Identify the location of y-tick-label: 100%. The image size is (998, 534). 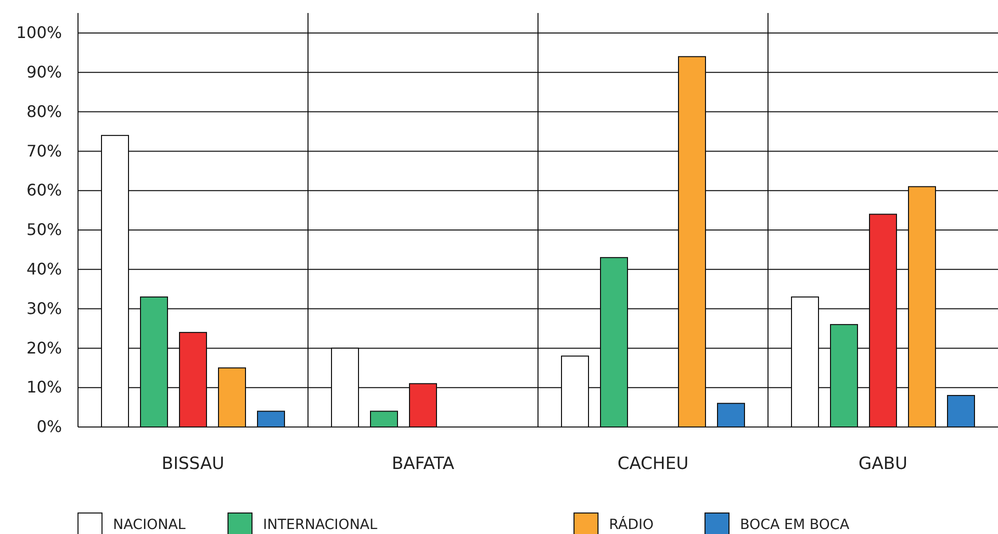
(39, 32).